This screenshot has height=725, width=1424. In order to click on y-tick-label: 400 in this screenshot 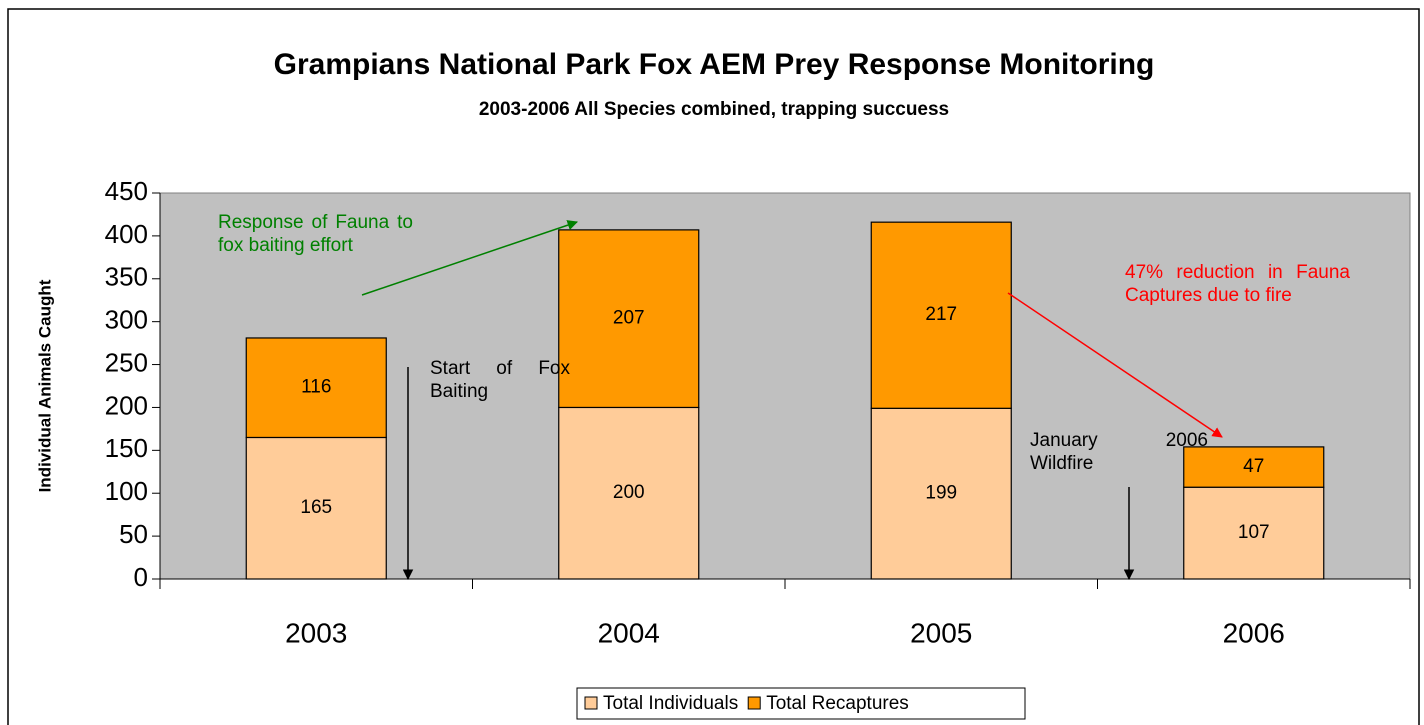, I will do `click(126, 234)`.